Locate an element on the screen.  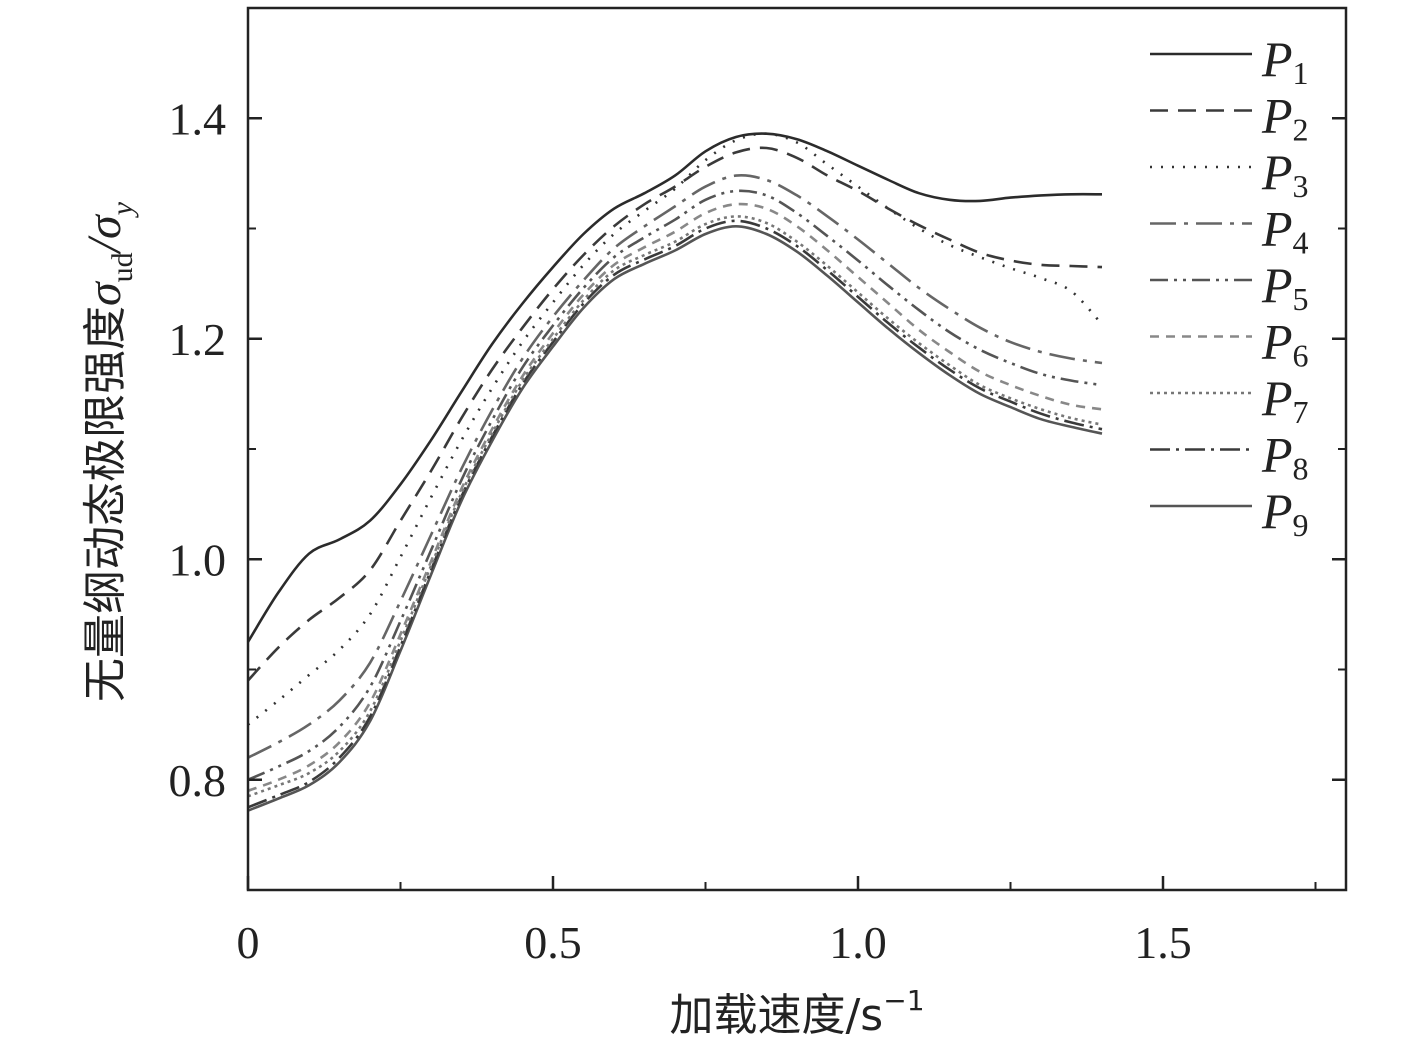
legend-label-p1: P1 is located at coordinates (1285, 61).